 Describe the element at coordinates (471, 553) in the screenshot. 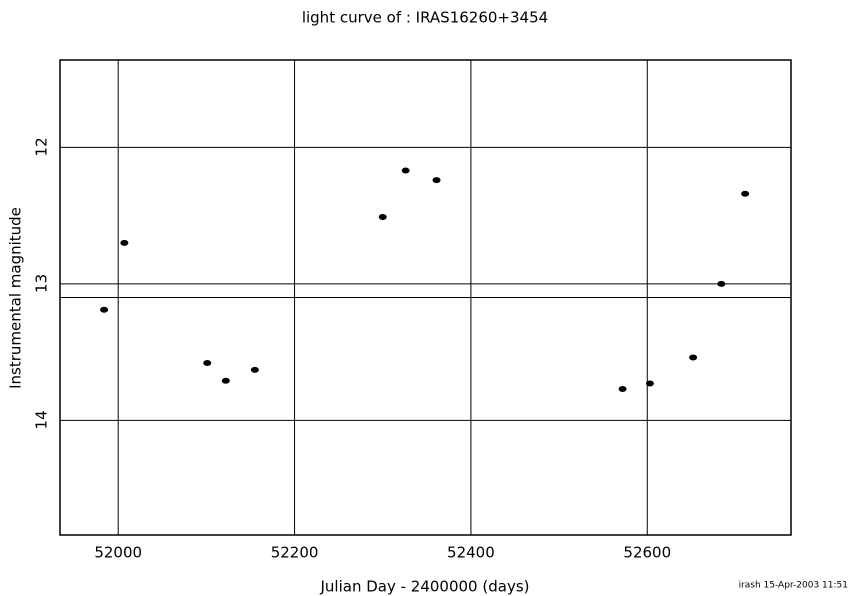

I see `x-tick-label: 52400` at that location.